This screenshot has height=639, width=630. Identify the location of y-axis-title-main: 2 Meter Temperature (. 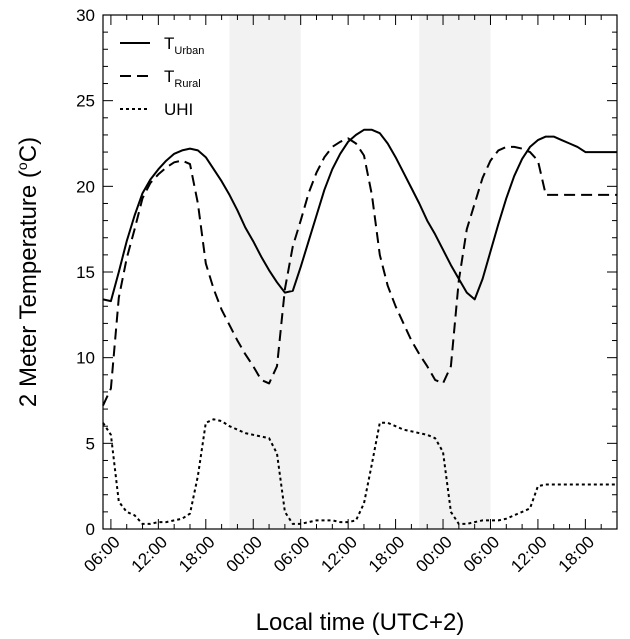
(28, 288).